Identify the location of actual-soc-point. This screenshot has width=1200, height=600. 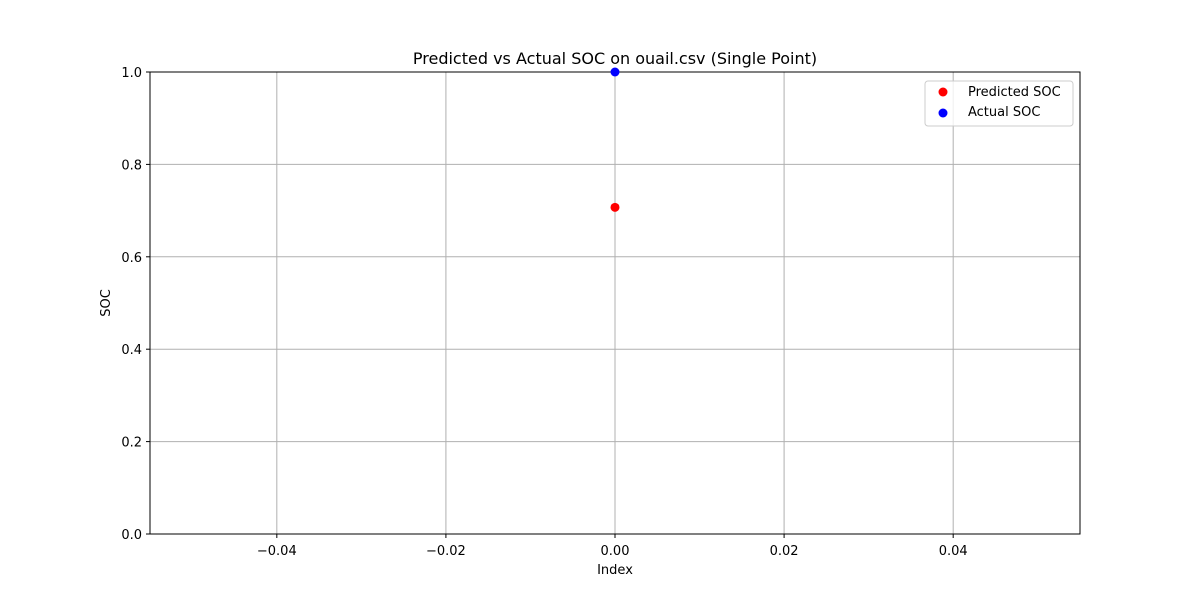
(615, 72).